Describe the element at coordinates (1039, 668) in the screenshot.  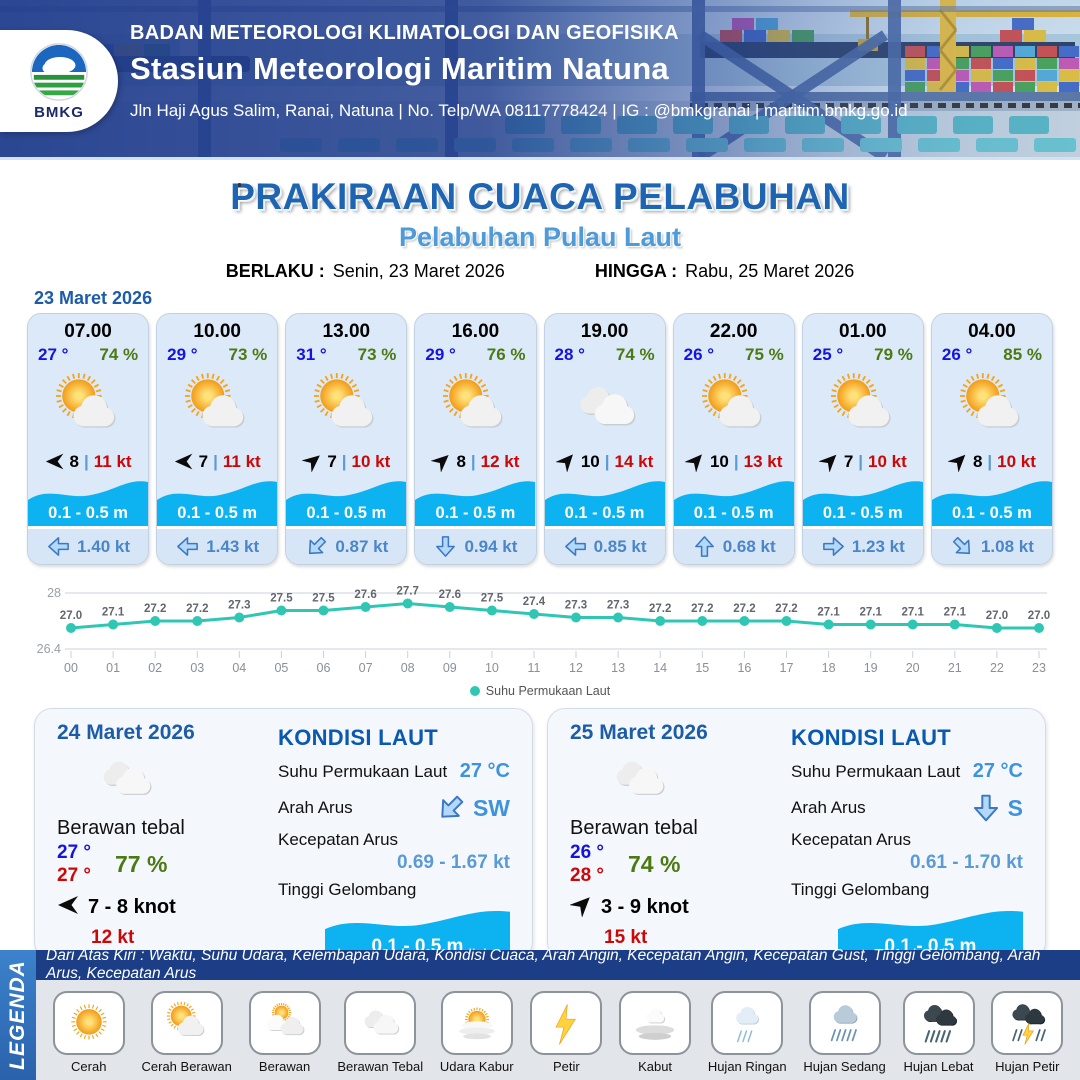
I see `svg-text: 23` at that location.